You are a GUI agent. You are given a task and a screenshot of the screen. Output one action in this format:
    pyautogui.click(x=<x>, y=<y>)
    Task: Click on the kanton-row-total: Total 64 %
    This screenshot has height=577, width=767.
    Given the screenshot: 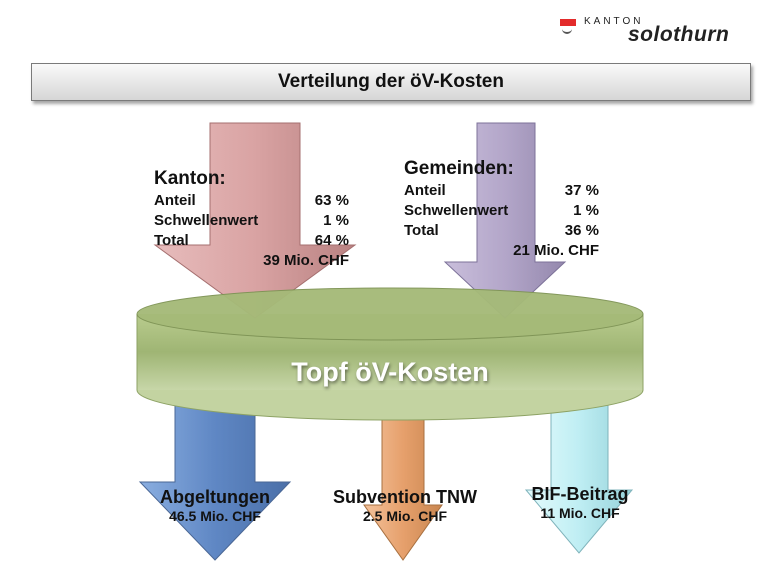 What is the action you would take?
    pyautogui.click(x=251, y=241)
    